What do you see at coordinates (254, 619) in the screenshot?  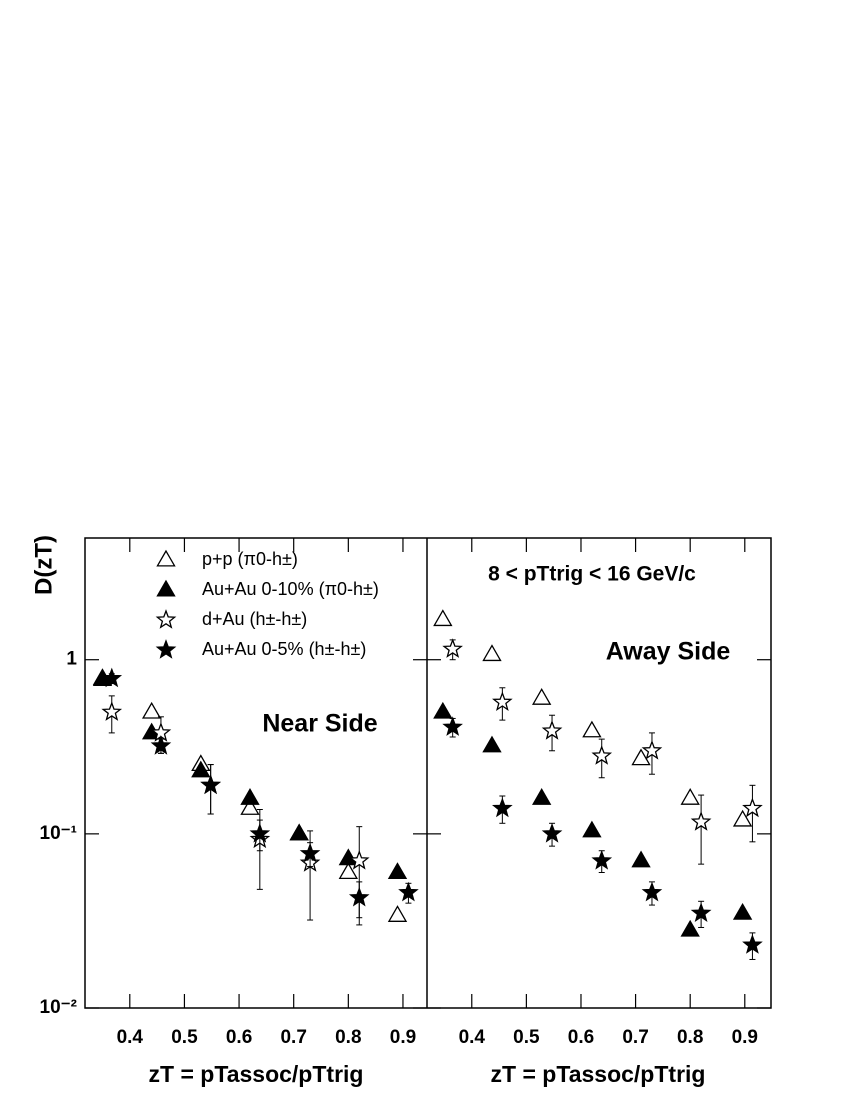 I see `legend-label: d+Au (h±-h±)` at bounding box center [254, 619].